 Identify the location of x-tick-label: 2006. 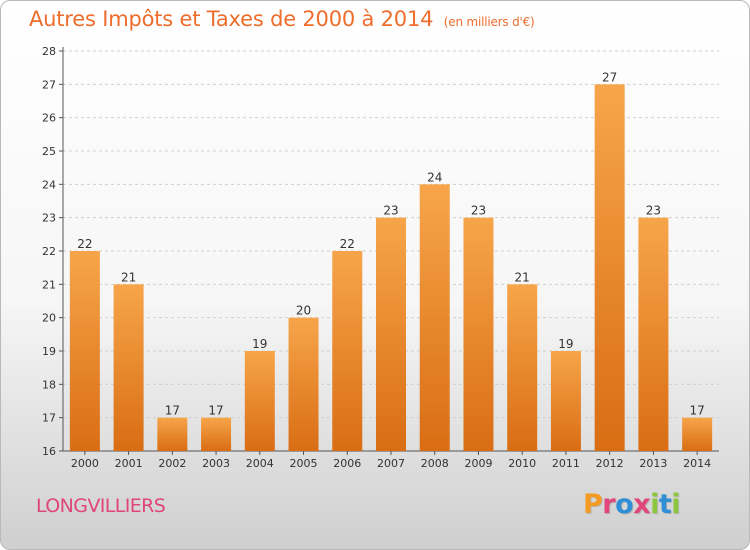
(347, 463).